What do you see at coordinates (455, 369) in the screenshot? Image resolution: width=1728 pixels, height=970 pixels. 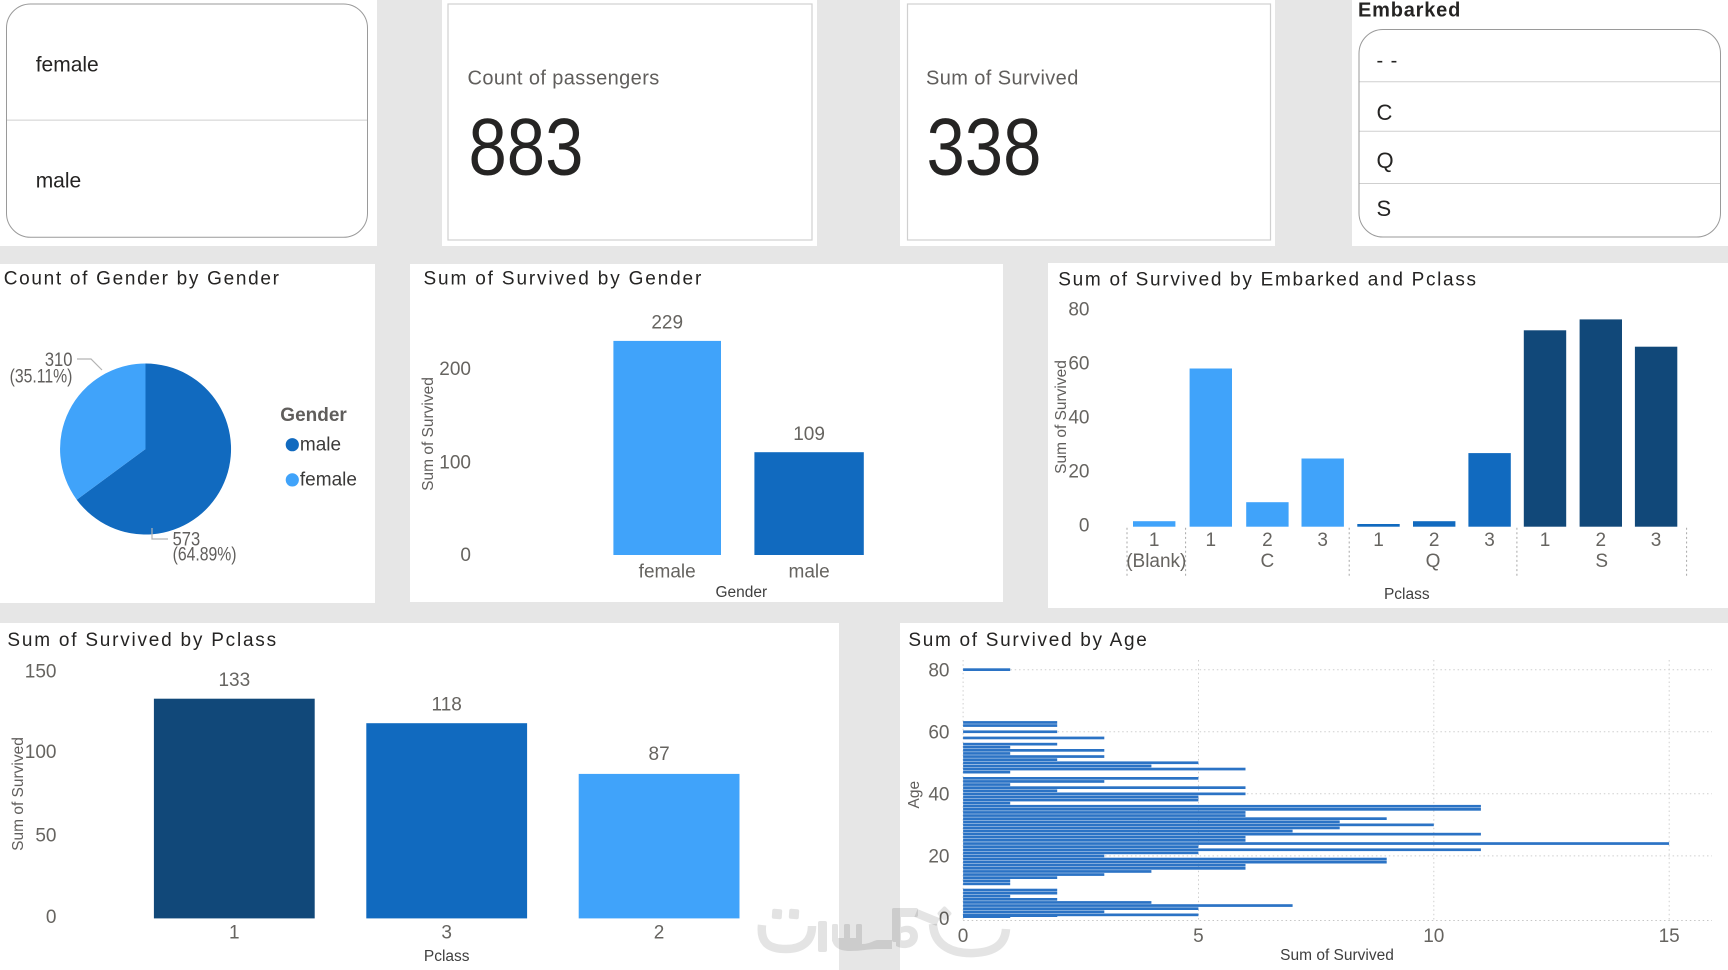 I see `svg-text: 200` at bounding box center [455, 369].